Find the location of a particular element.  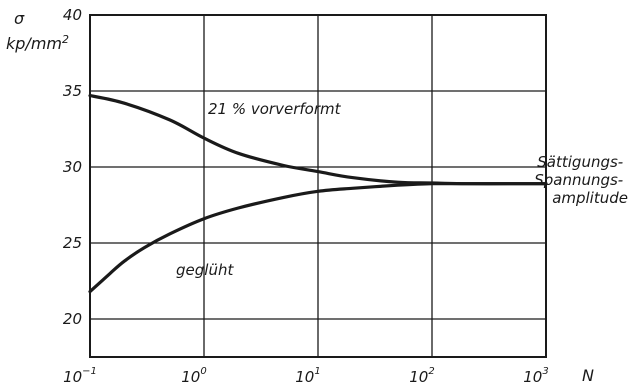

x-tick-label: 10⁰ is located at coordinates (193, 376).